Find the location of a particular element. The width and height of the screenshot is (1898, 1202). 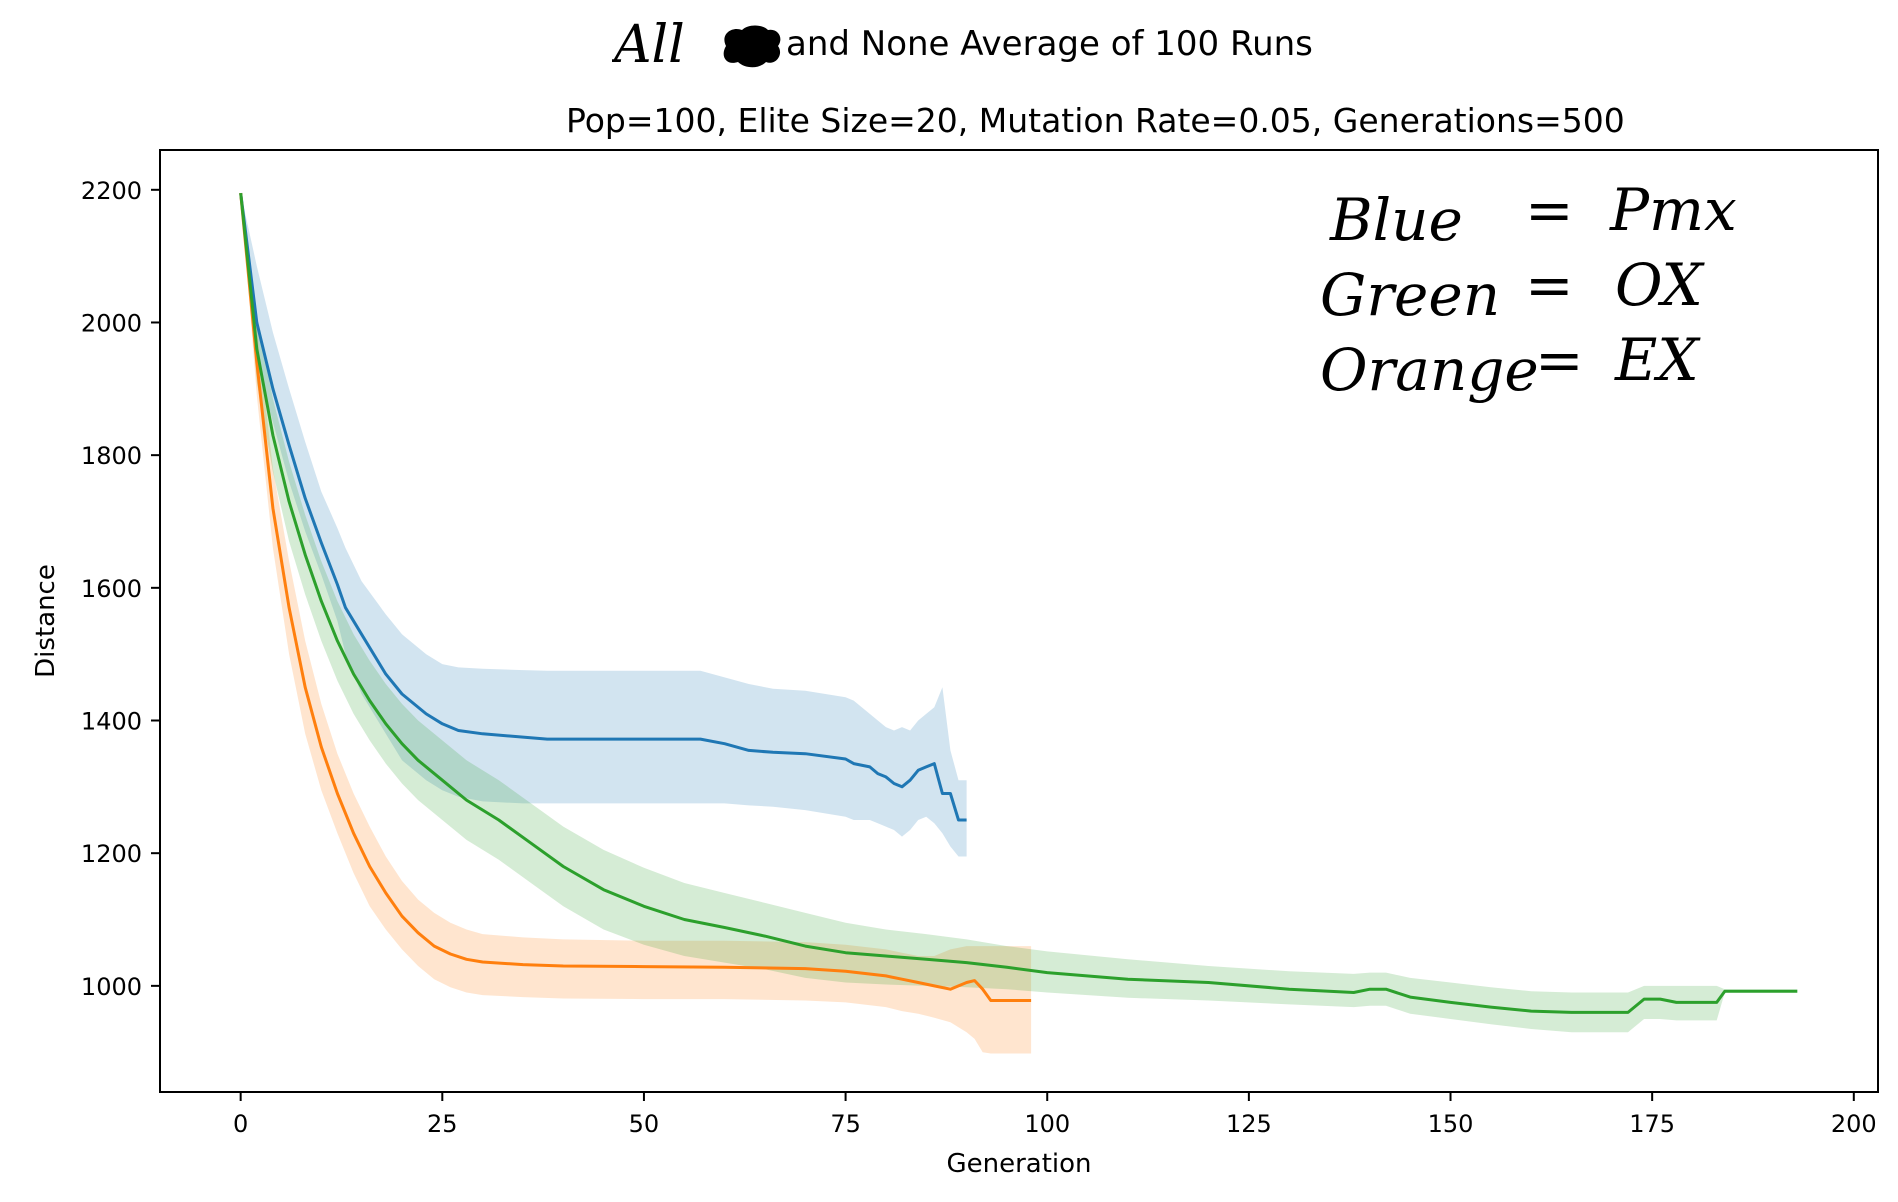

note-pmx: Pmx is located at coordinates (1673, 210).